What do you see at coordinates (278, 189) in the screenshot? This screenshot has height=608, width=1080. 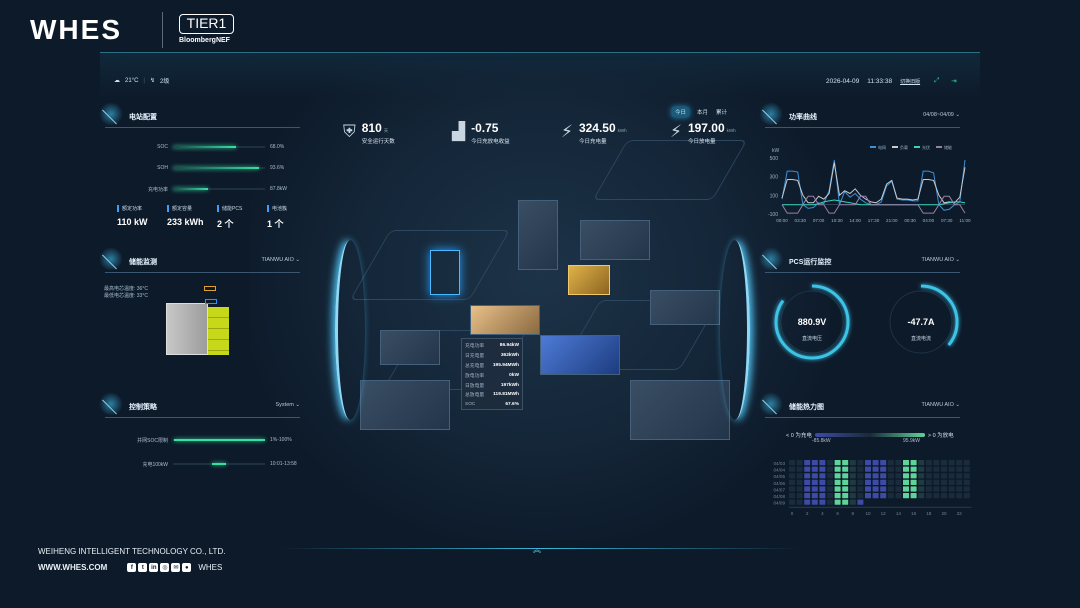 I see `bar-value: 87.8kW` at bounding box center [278, 189].